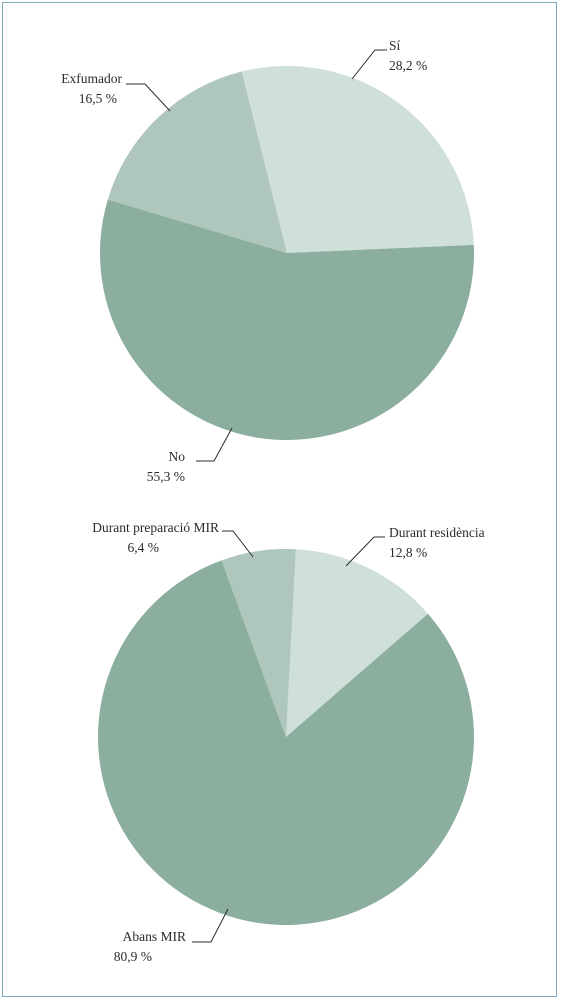  I want to click on slice-label-durant-residencia: Durant residència, so click(437, 532).